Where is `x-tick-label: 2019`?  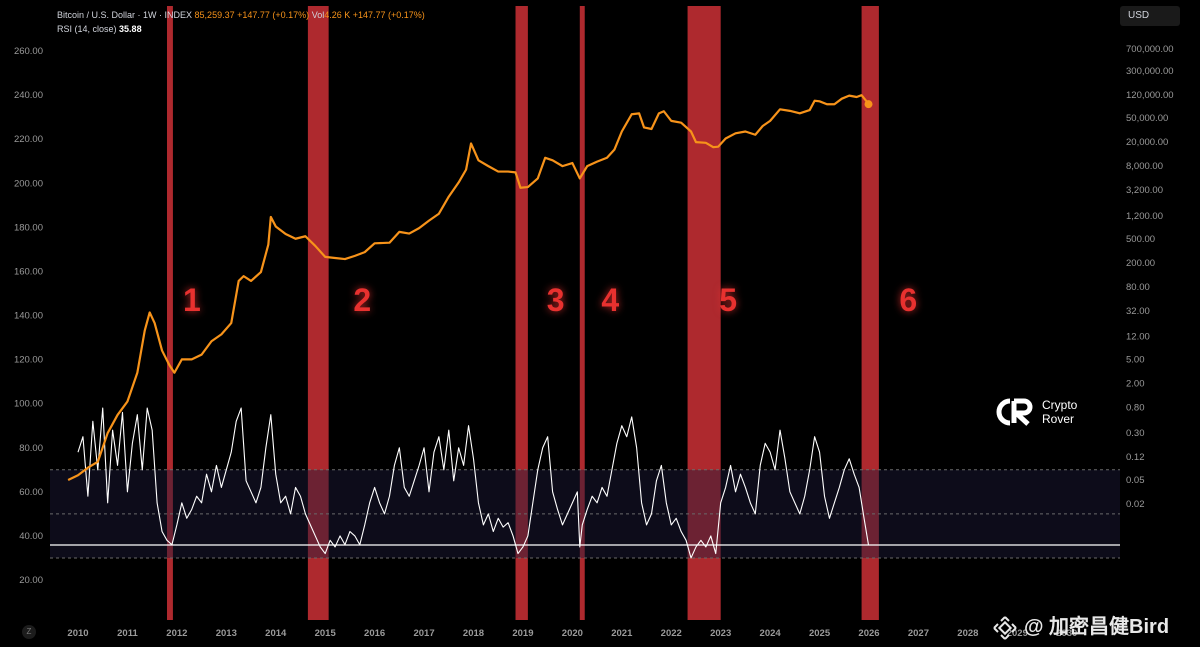
x-tick-label: 2019 is located at coordinates (522, 633).